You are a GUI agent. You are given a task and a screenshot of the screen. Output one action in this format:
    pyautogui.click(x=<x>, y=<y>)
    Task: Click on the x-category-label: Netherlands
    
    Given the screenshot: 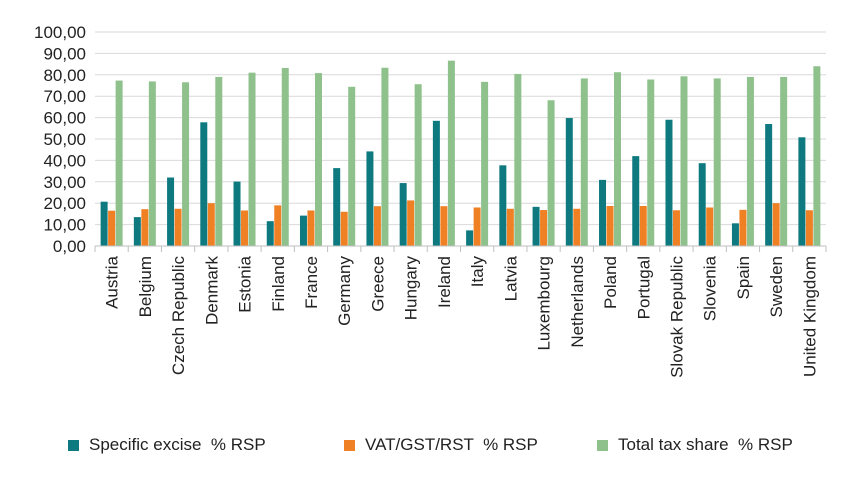 What is the action you would take?
    pyautogui.click(x=577, y=302)
    